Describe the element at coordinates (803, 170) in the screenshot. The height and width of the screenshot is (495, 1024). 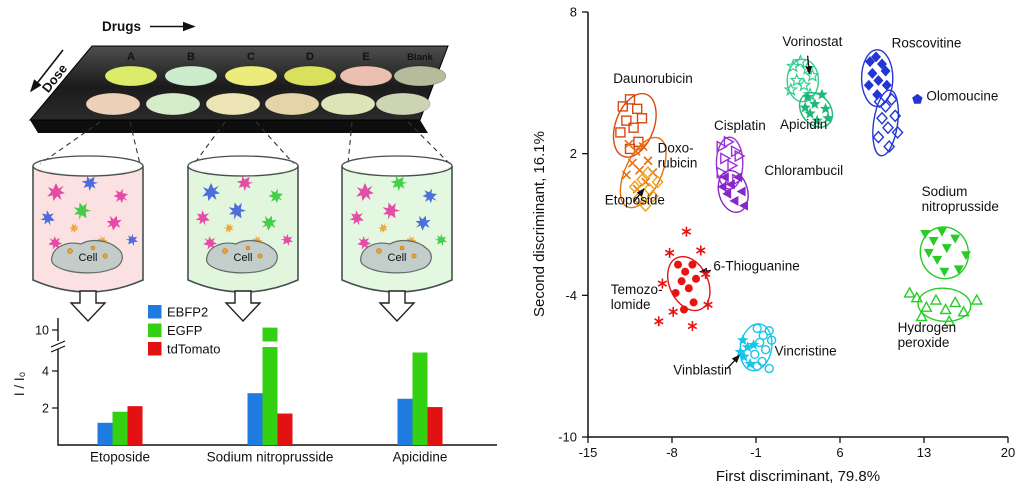
I see `cluster-label: Chlorambucil` at that location.